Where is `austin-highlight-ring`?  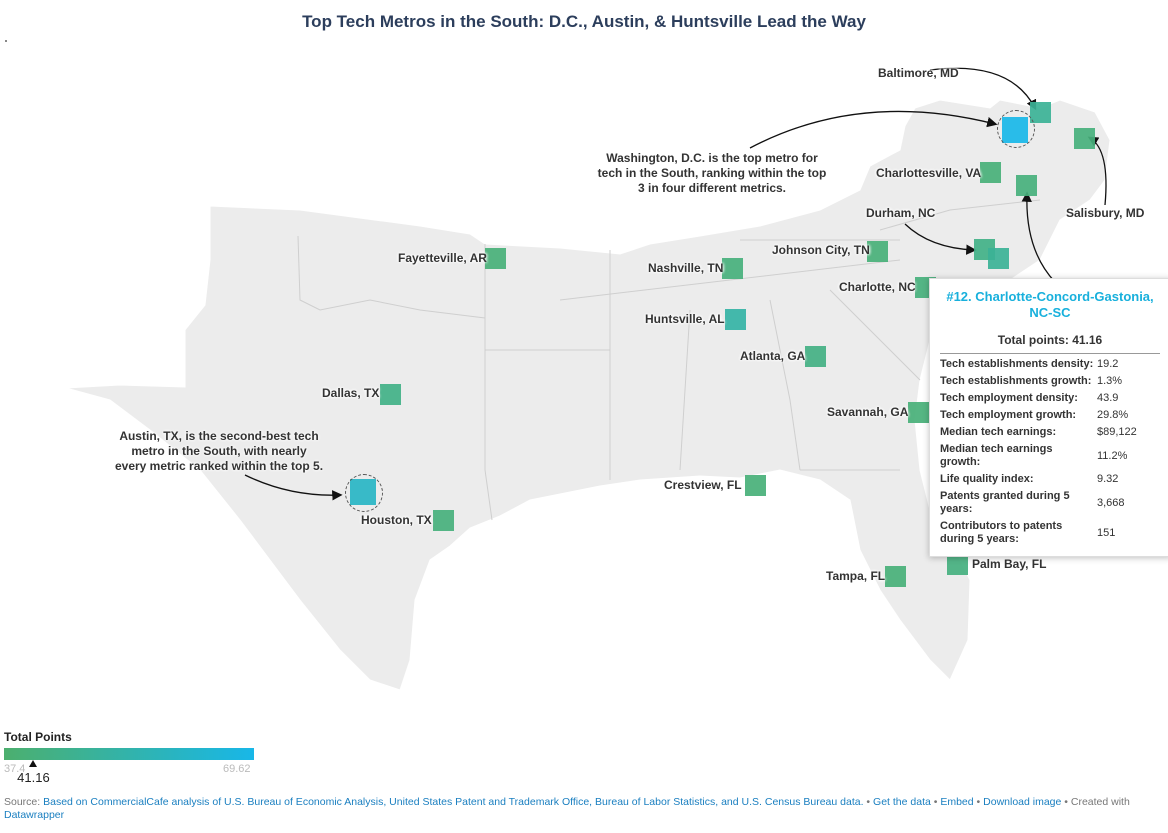
austin-highlight-ring is located at coordinates (364, 493).